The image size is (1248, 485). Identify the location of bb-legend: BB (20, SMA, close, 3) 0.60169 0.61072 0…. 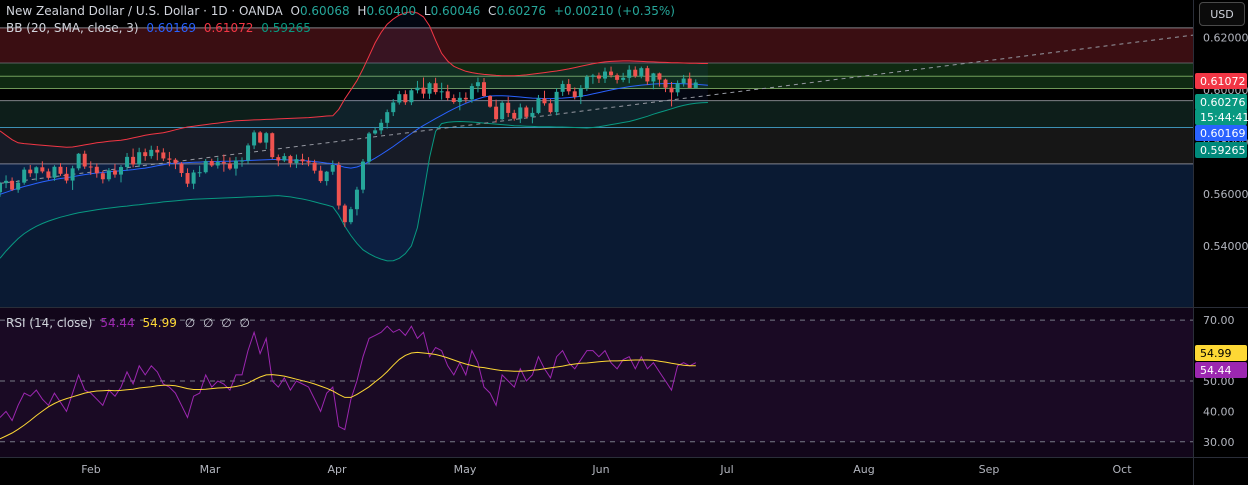
(160, 28).